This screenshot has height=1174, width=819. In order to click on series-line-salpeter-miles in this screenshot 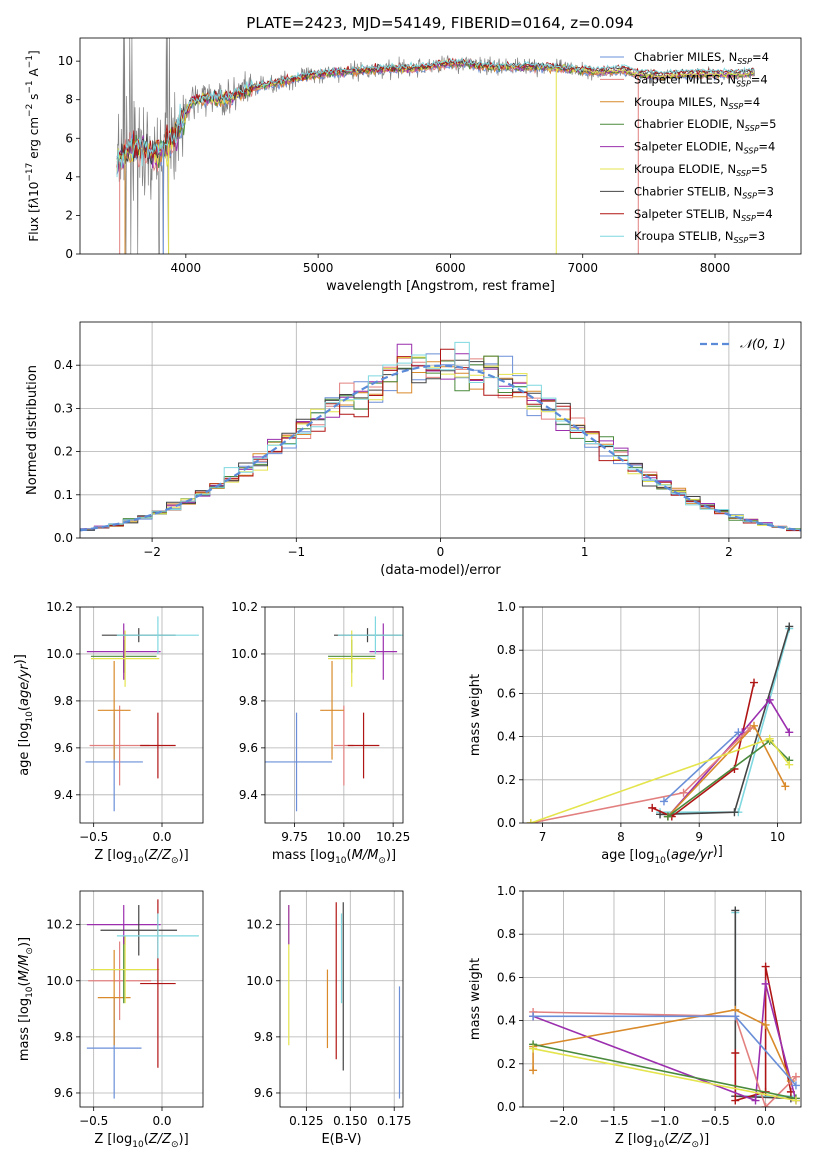, I will do `click(665, 1059)`.